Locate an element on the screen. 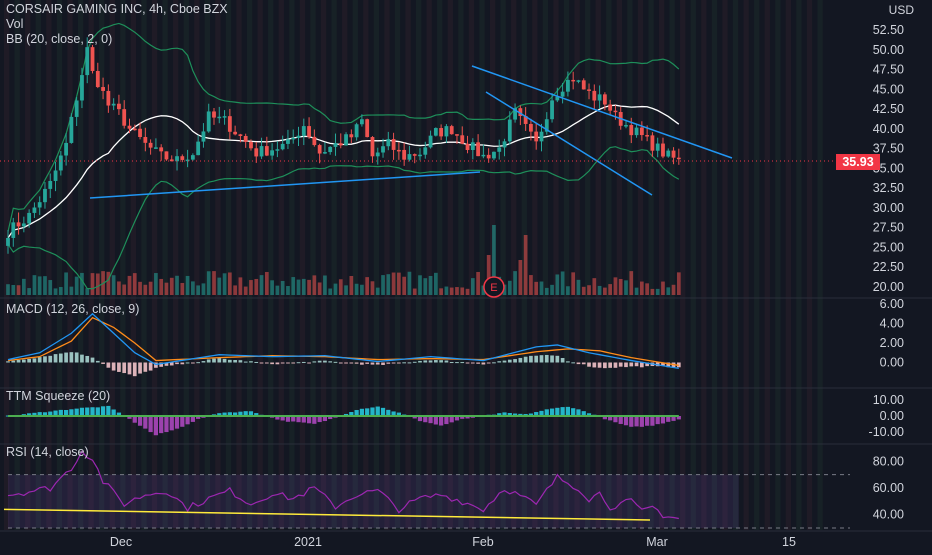 Image resolution: width=932 pixels, height=555 pixels. lower-channel-trendline is located at coordinates (569, 143).